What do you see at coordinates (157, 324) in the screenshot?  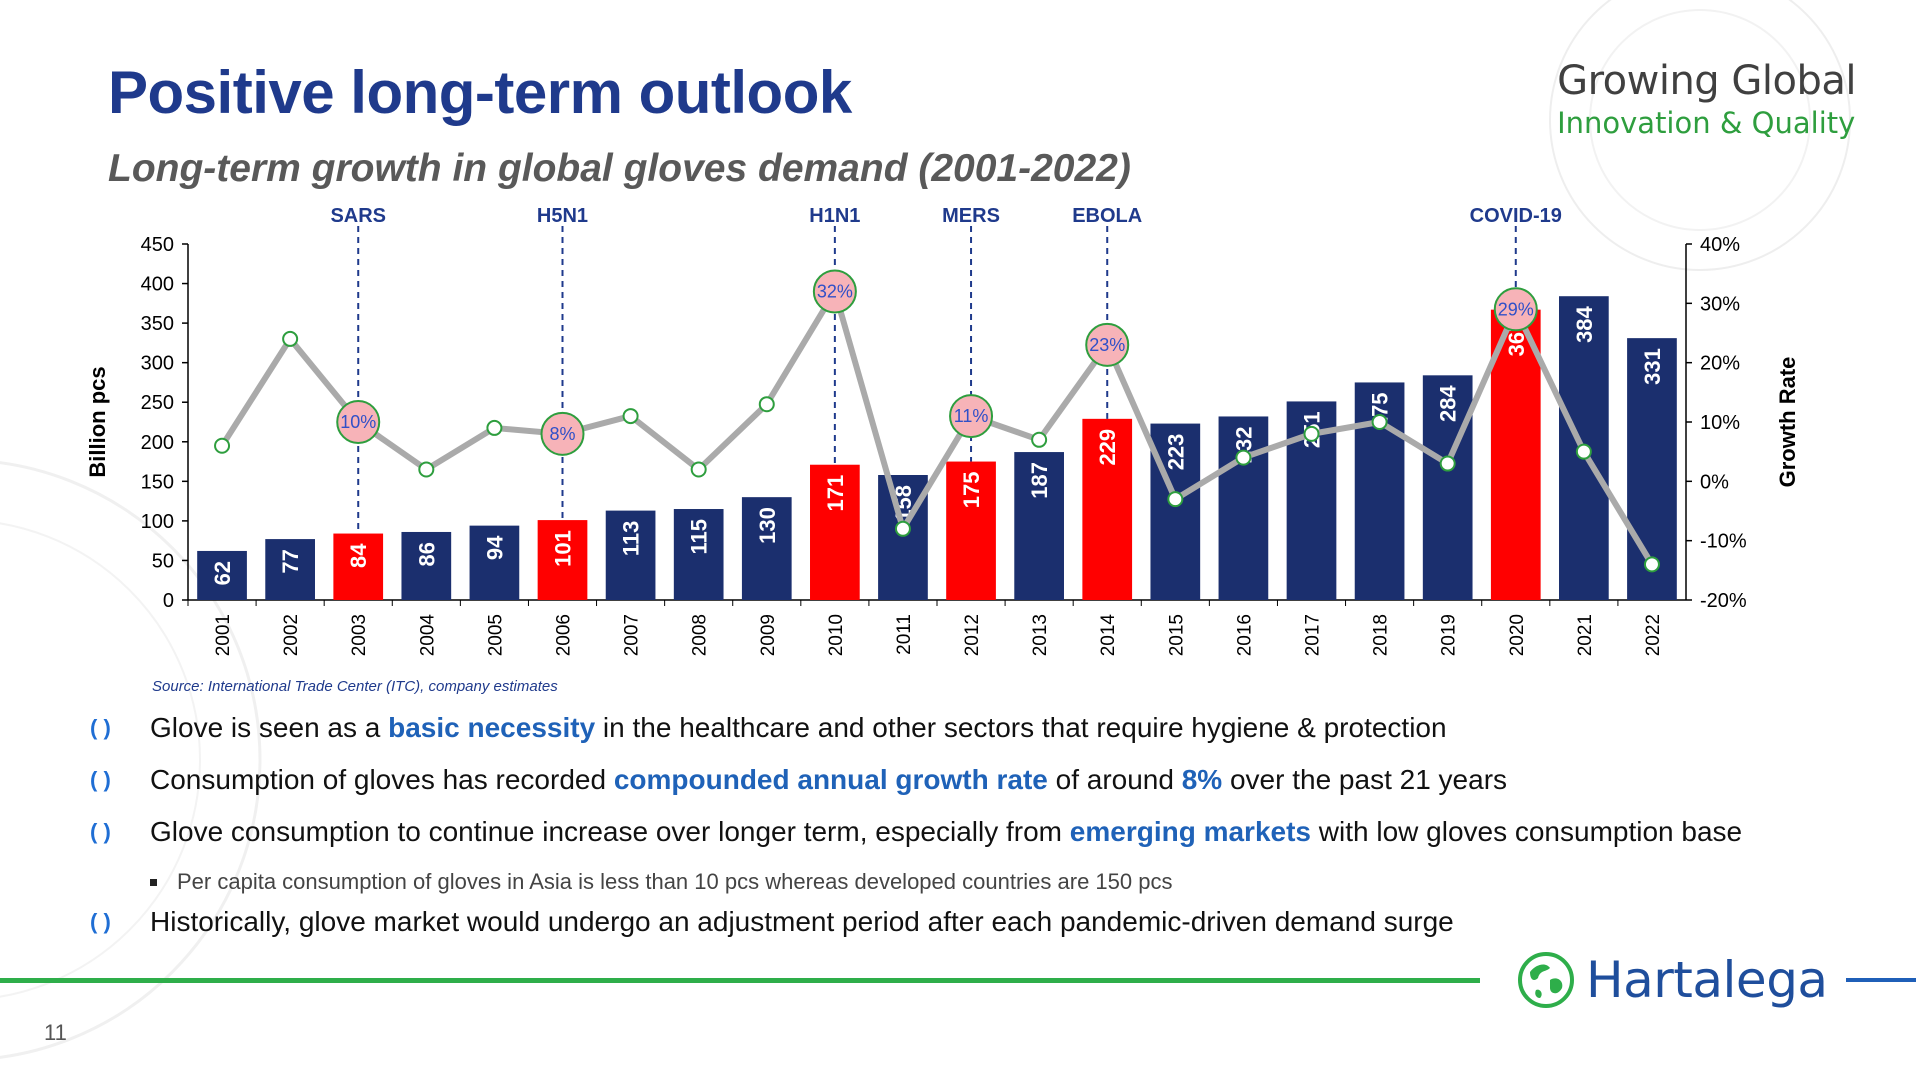 I see `left-tick-label: 350` at bounding box center [157, 324].